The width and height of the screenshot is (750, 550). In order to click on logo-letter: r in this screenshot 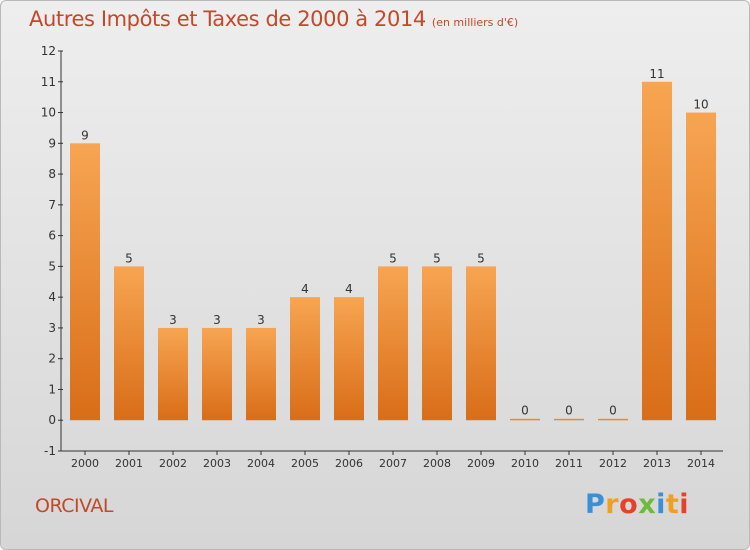, I will do `click(612, 504)`.